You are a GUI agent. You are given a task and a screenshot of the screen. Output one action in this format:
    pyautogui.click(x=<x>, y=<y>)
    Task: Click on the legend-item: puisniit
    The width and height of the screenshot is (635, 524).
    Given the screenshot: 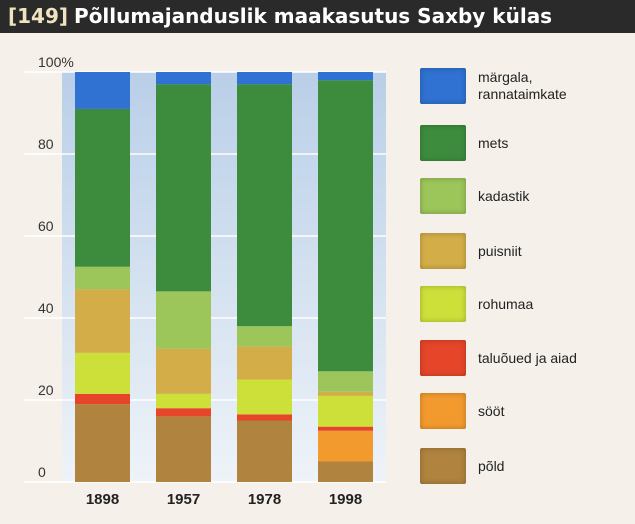 What is the action you would take?
    pyautogui.click(x=525, y=251)
    